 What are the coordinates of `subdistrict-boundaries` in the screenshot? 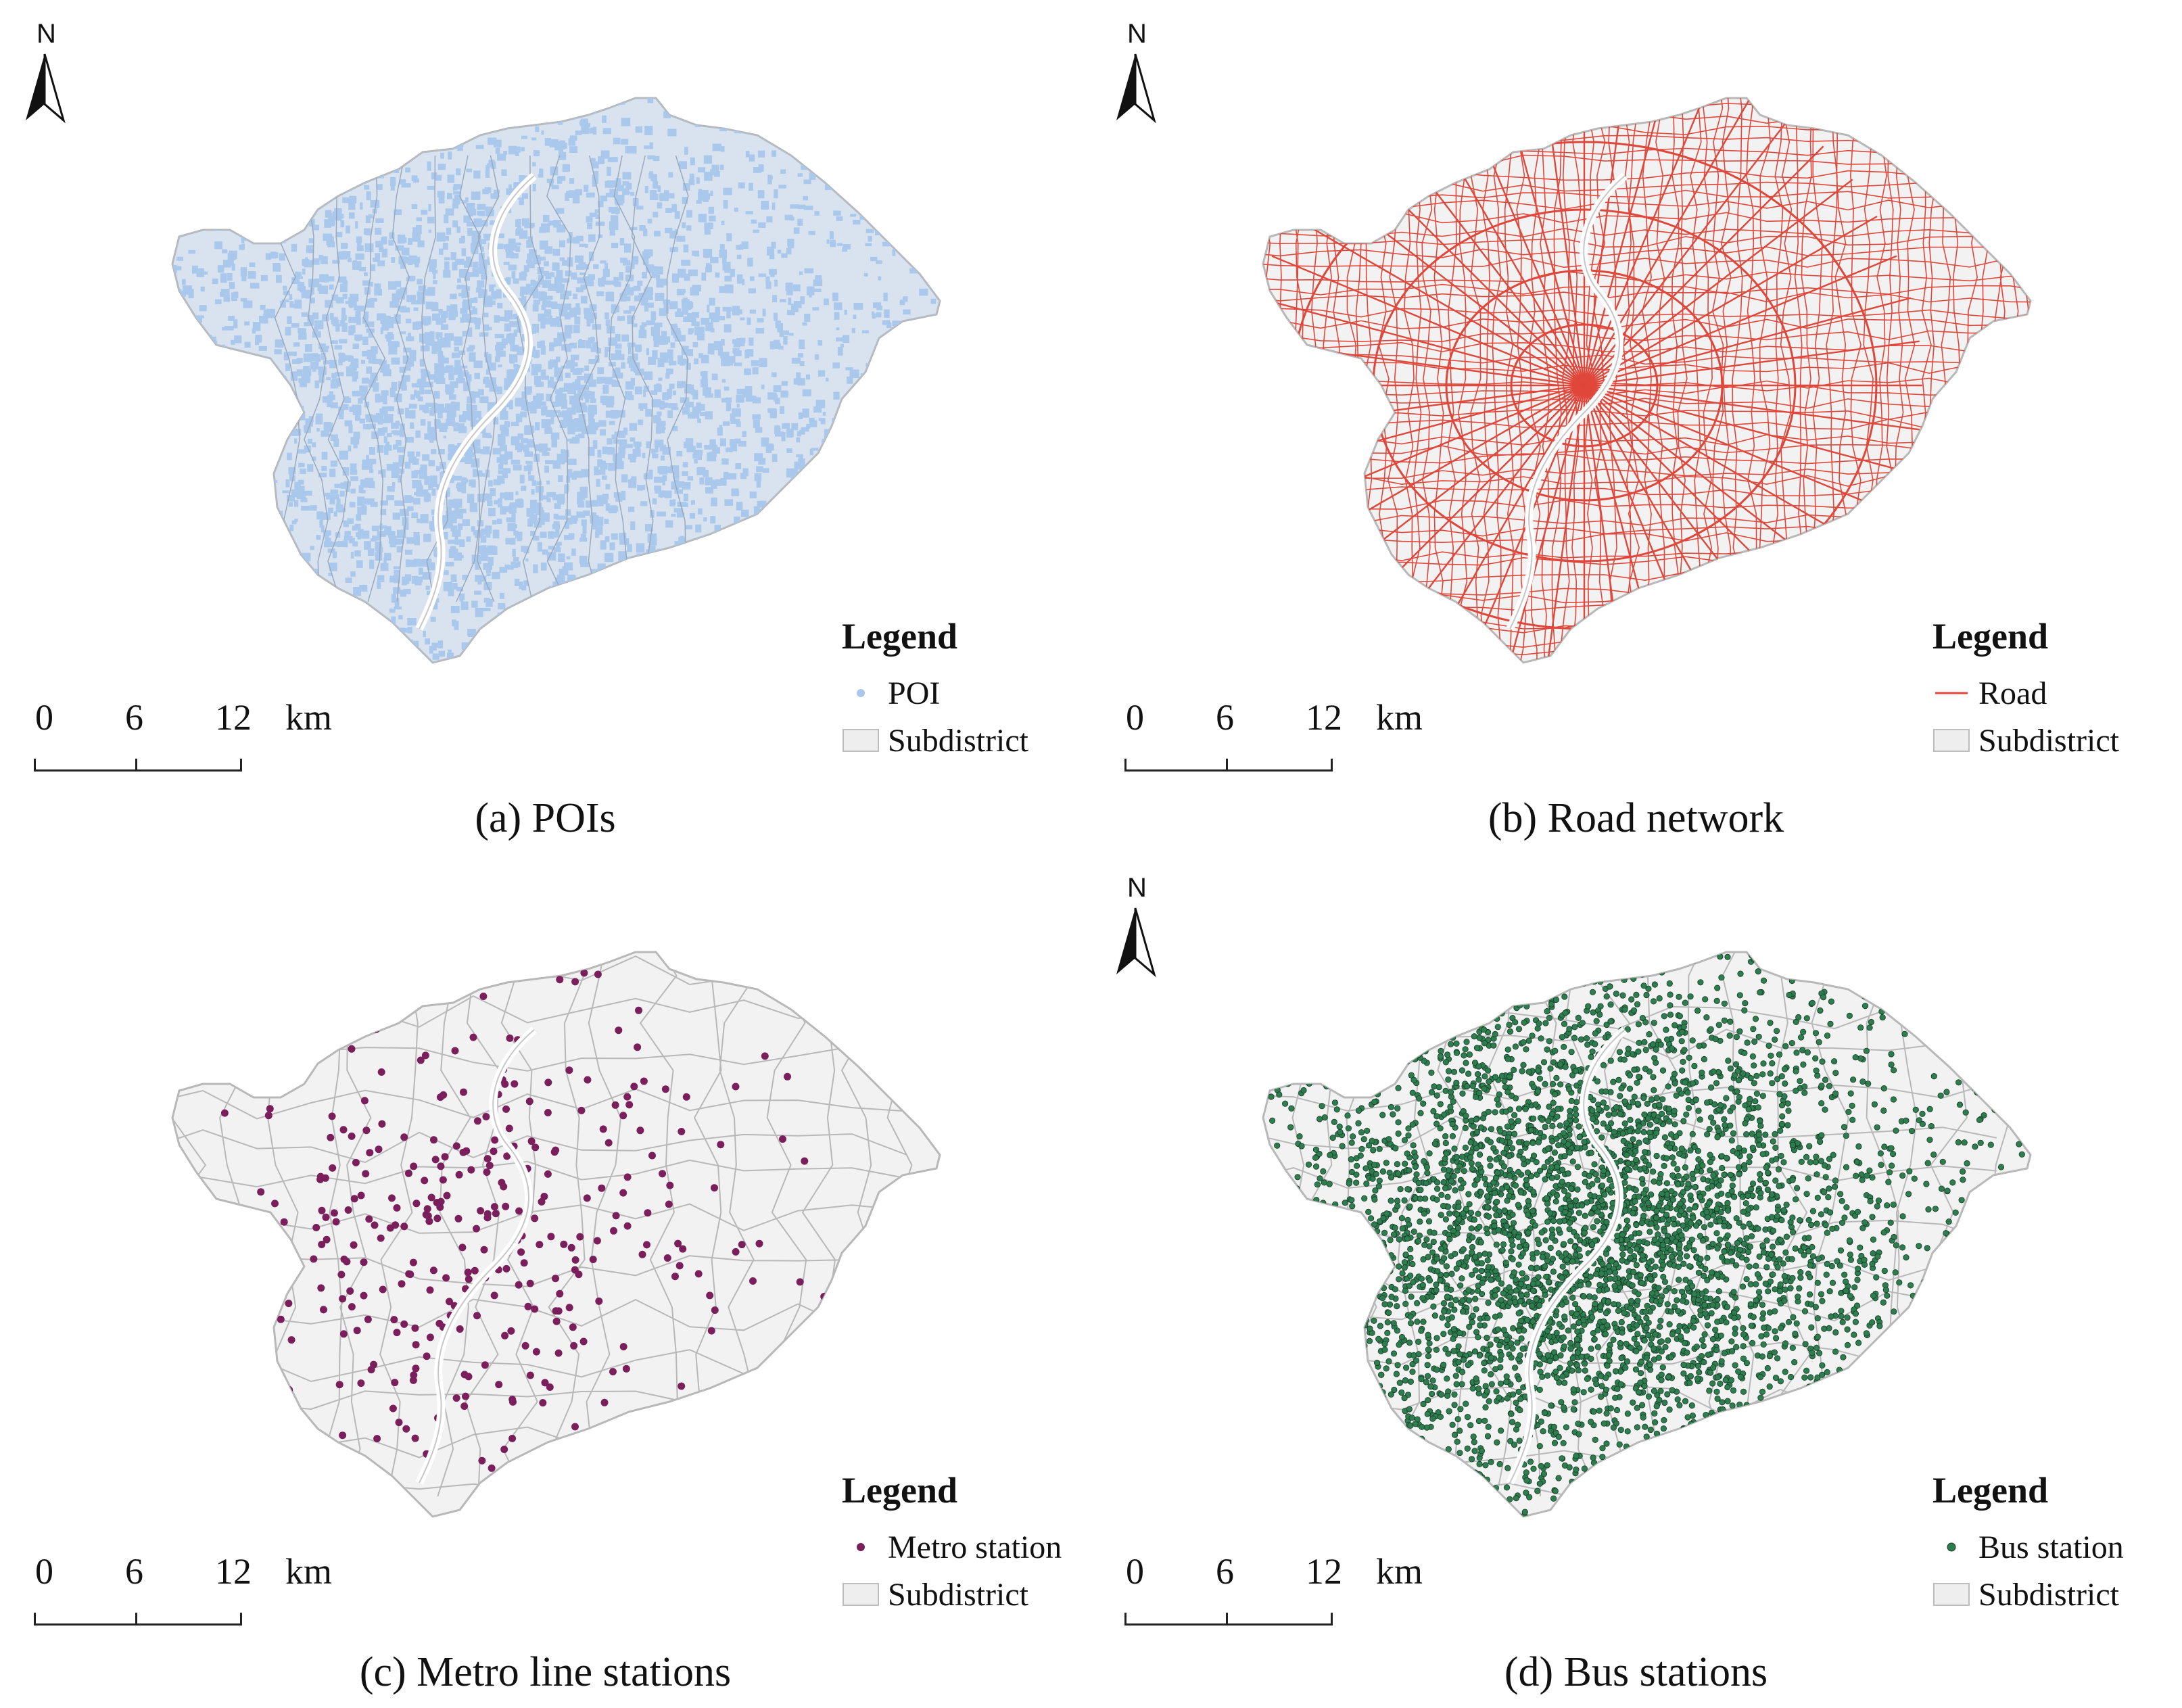 It's located at (549, 396).